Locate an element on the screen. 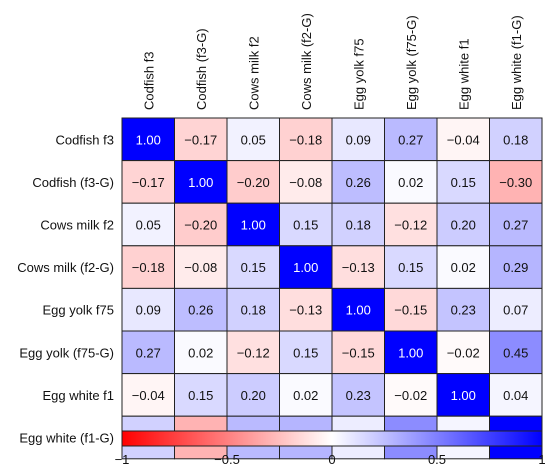 The height and width of the screenshot is (473, 550). row-label: Codfish f3 is located at coordinates (84, 139).